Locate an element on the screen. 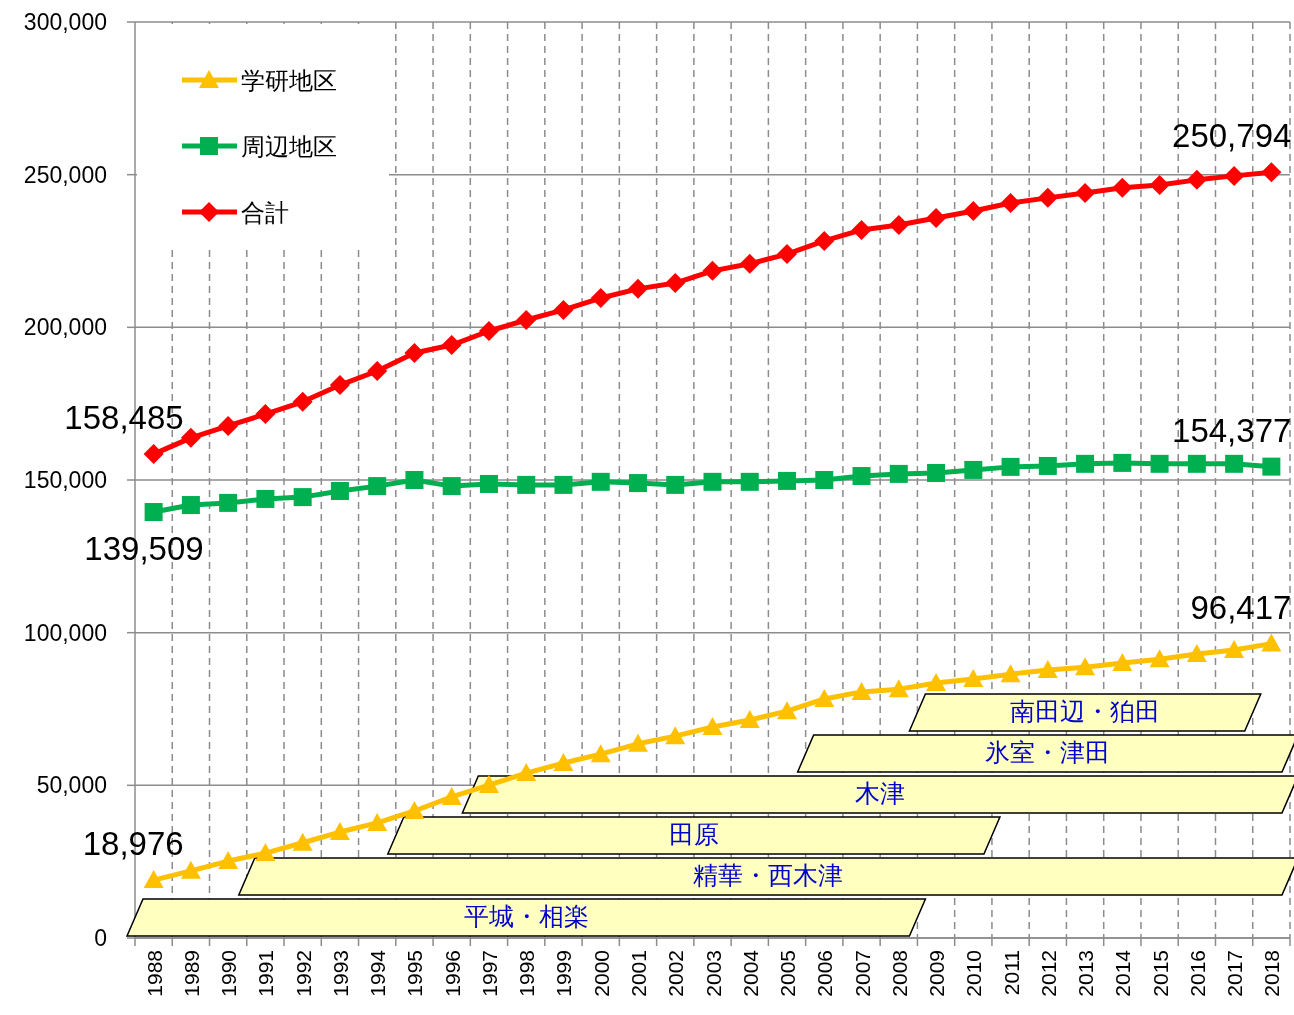 This screenshot has width=1294, height=1015. band-label: 平城・相楽 is located at coordinates (526, 916).